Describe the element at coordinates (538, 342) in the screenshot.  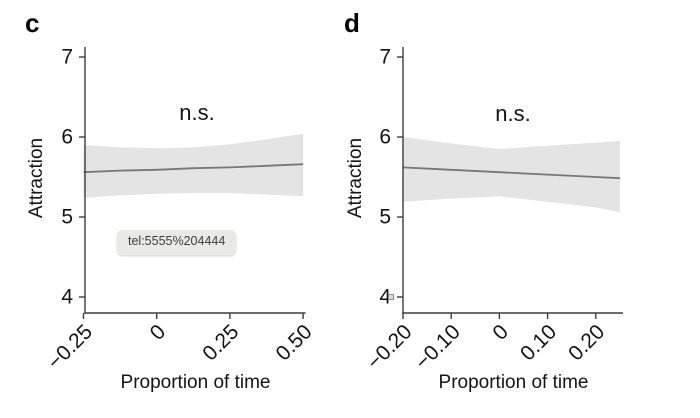
I see `x-tick-label-d: 0.10` at that location.